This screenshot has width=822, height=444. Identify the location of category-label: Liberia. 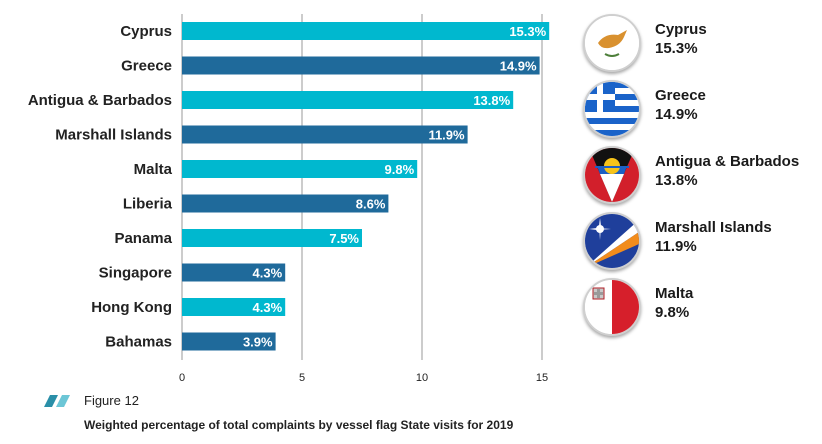
(148, 204).